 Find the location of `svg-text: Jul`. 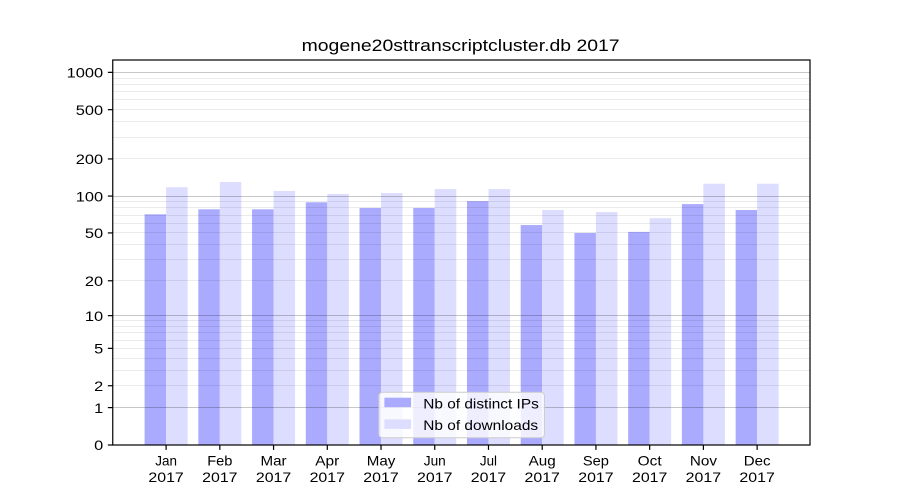

svg-text: Jul is located at coordinates (488, 461).